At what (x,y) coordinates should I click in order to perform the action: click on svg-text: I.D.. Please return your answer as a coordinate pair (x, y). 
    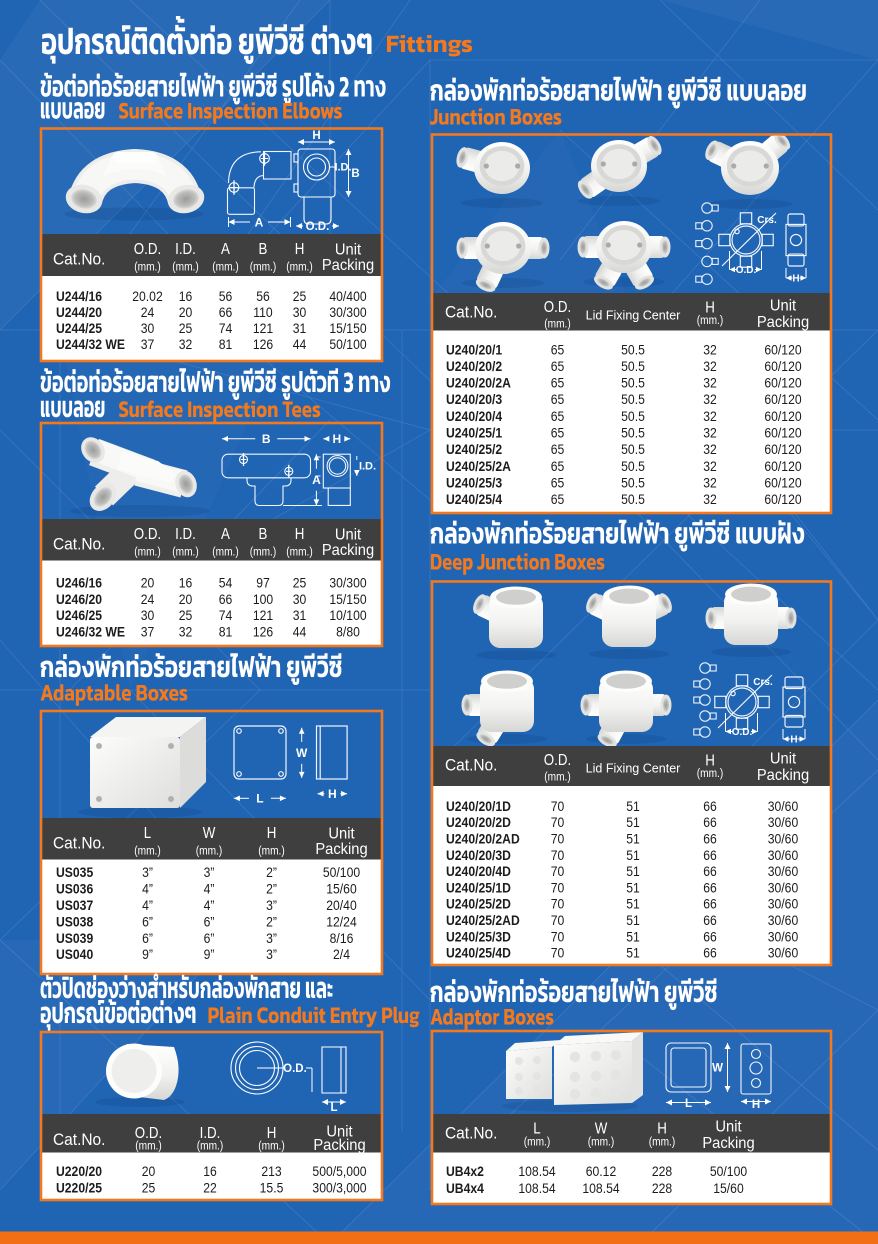
    Looking at the image, I should click on (367, 467).